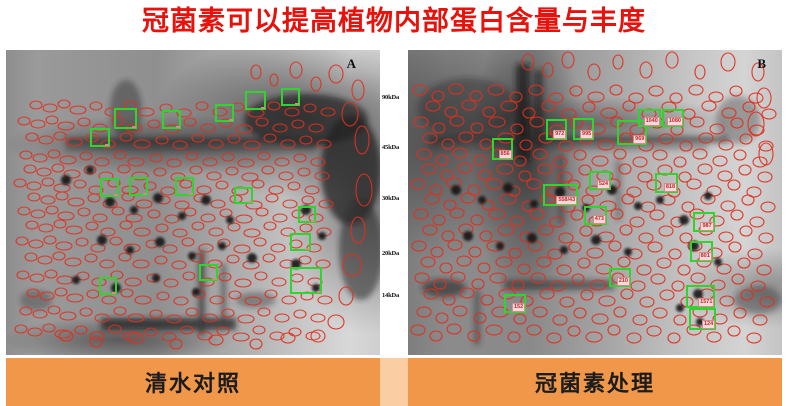 The height and width of the screenshot is (406, 788). Describe the element at coordinates (595, 382) in the screenshot. I see `caption-panel-b: 冠菌素处理` at that location.